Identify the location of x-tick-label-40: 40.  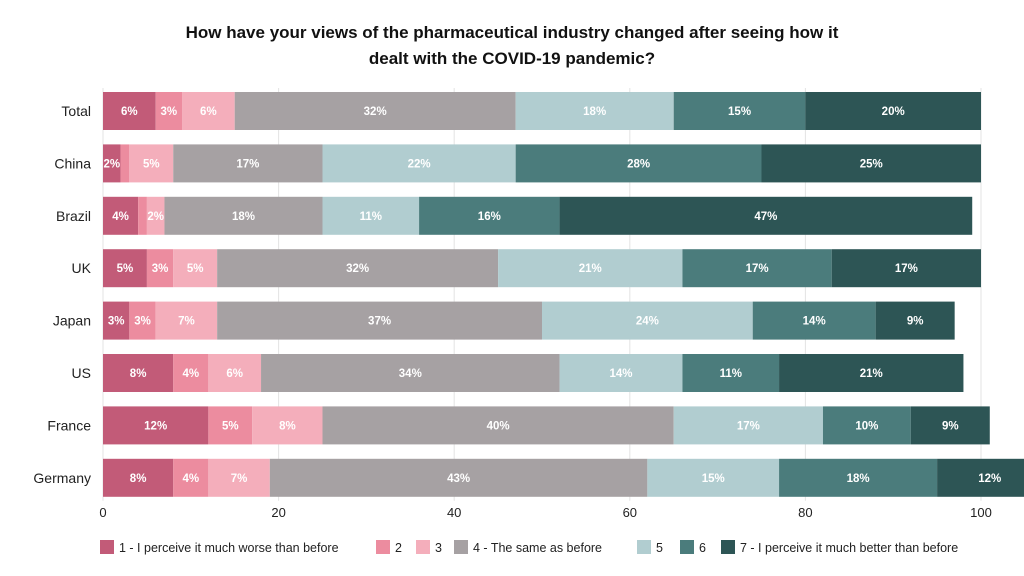
(454, 512).